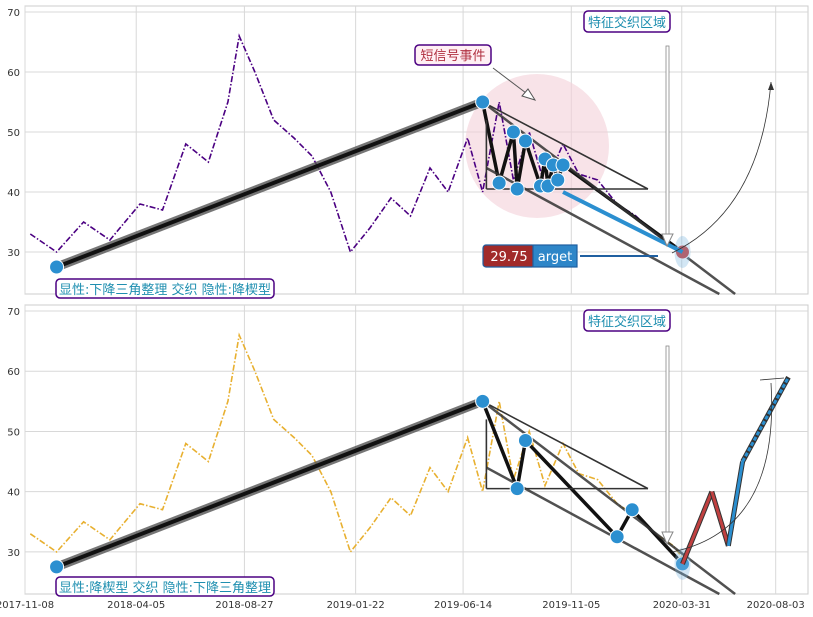 The image size is (813, 617). I want to click on target-value-text: 29.75, so click(508, 257).